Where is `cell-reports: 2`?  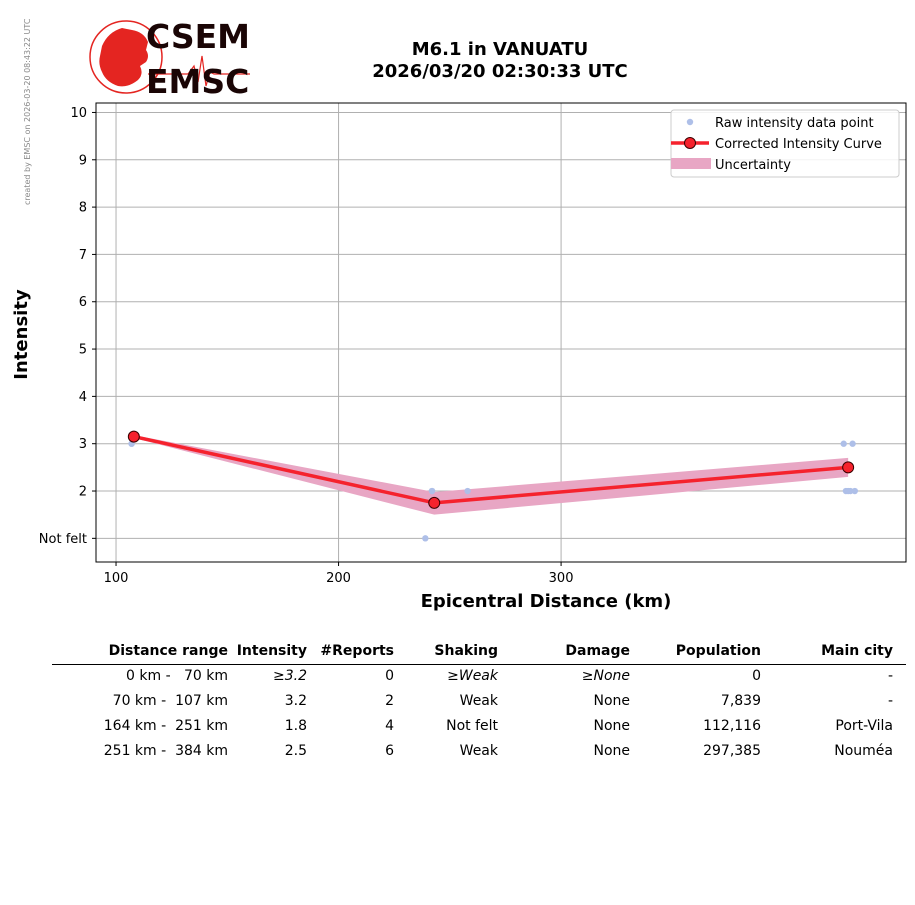
cell-reports: 2 is located at coordinates (389, 701).